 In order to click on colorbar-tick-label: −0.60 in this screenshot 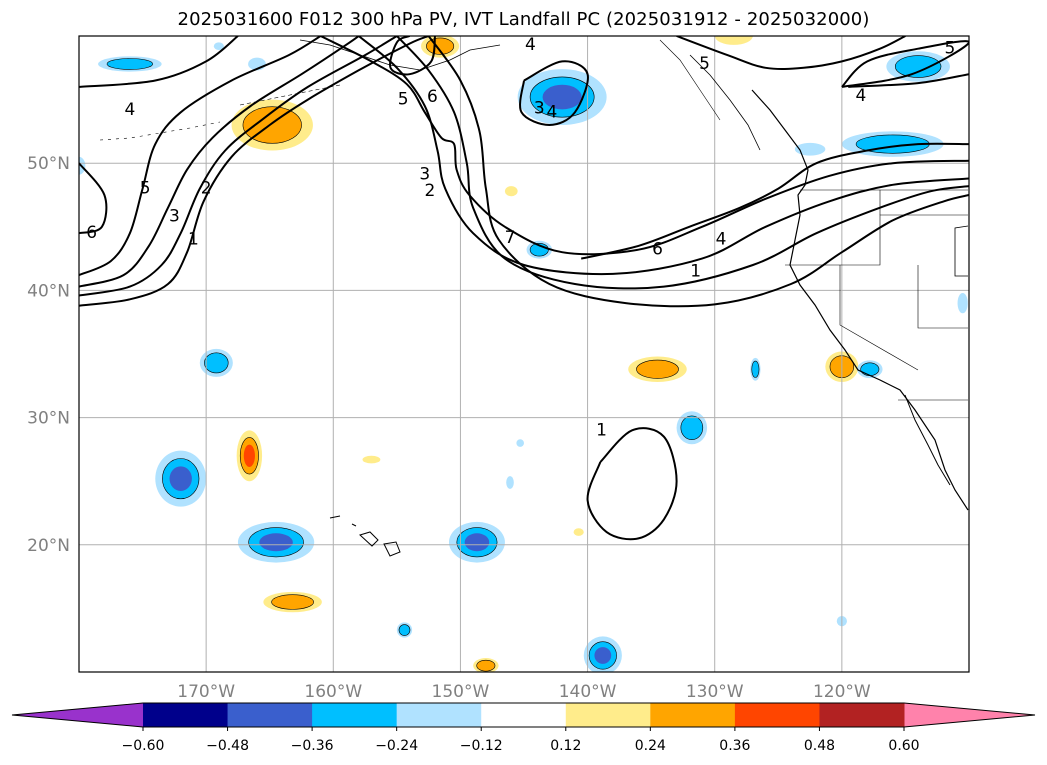, I will do `click(143, 746)`.